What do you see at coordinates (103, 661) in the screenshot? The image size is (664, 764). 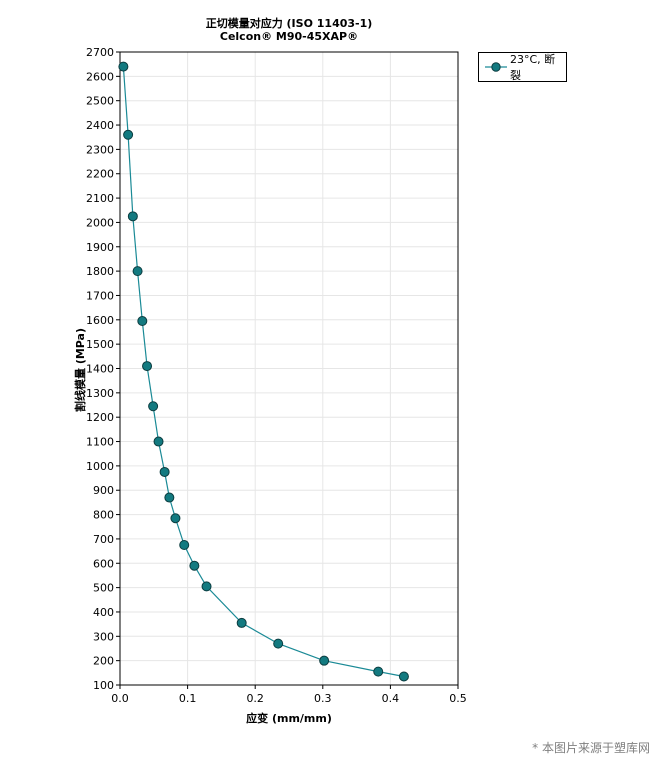 I see `y-tick-label: 200` at bounding box center [103, 661].